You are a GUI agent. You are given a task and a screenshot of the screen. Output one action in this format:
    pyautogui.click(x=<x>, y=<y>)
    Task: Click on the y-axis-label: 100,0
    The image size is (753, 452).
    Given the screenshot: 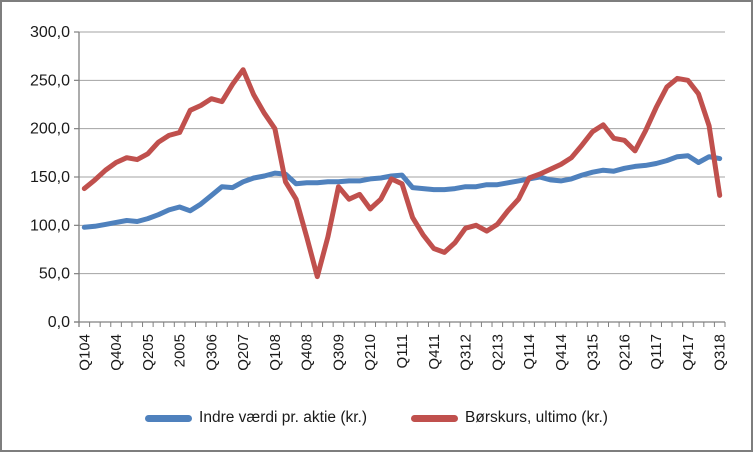 What is the action you would take?
    pyautogui.click(x=50, y=225)
    